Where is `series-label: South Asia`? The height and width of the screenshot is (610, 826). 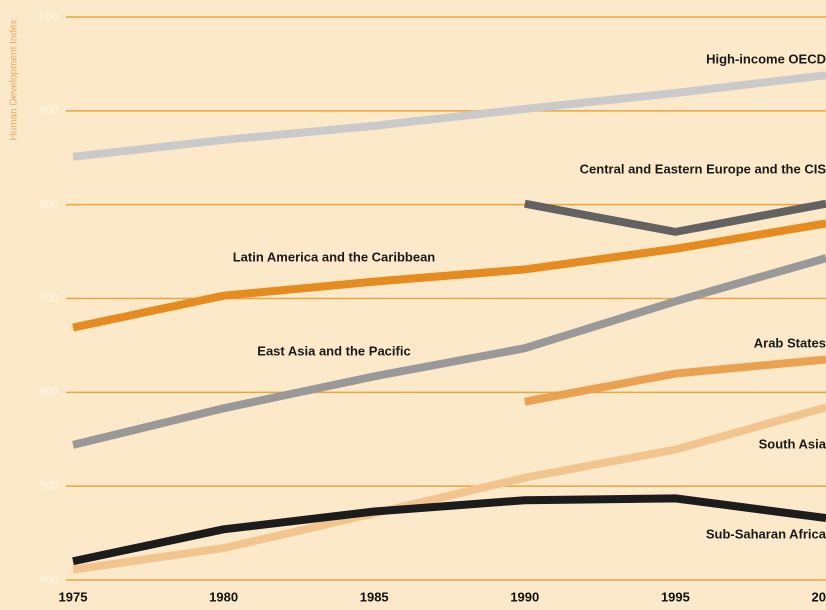 series-label: South Asia is located at coordinates (792, 443).